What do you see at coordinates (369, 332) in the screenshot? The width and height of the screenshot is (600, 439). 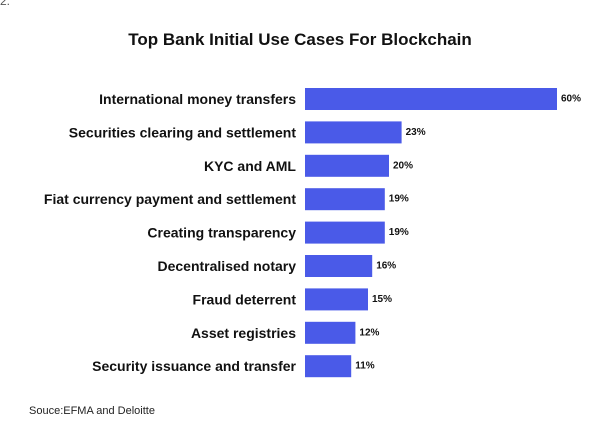 I see `value-label: 12%` at bounding box center [369, 332].